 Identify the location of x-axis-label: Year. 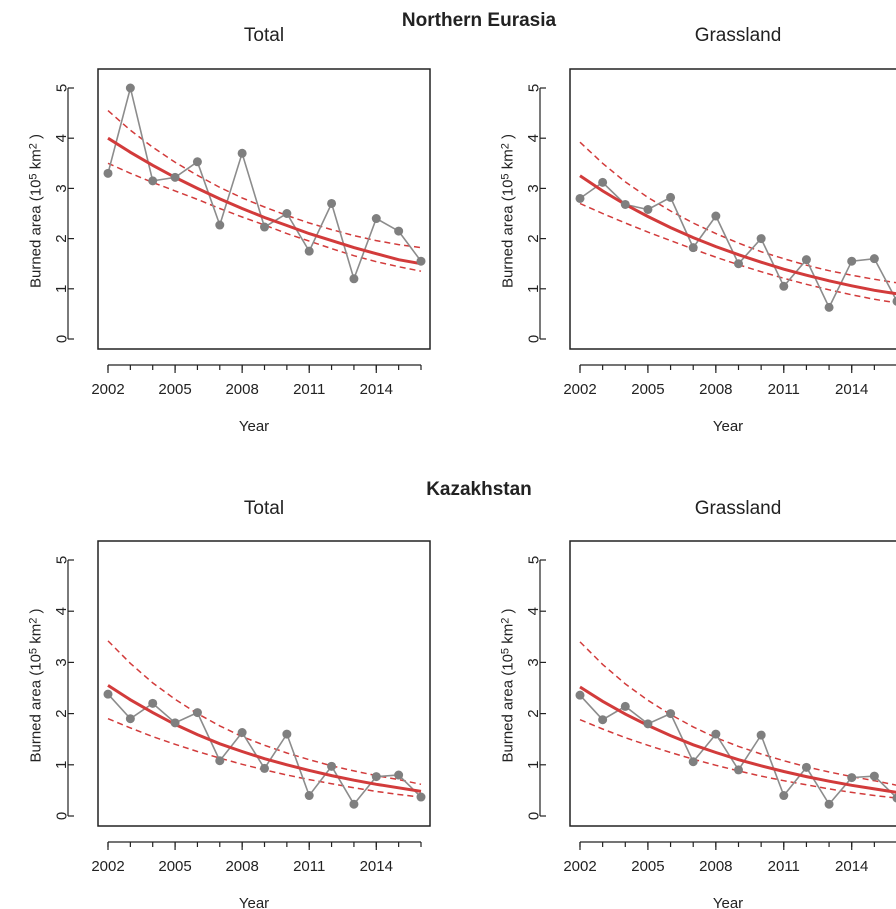
(728, 902).